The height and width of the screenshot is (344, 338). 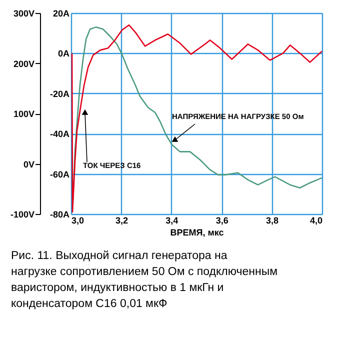 I want to click on y2-tick-label: -60A, so click(x=60, y=174).